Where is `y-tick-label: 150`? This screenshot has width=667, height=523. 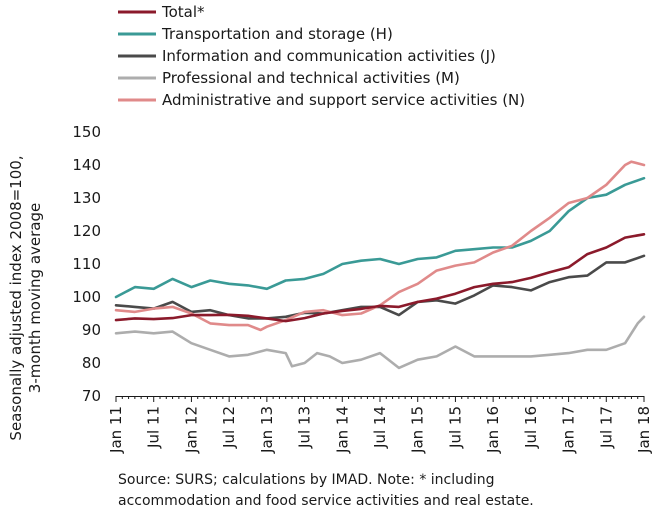 y-tick-label: 150 is located at coordinates (86, 132).